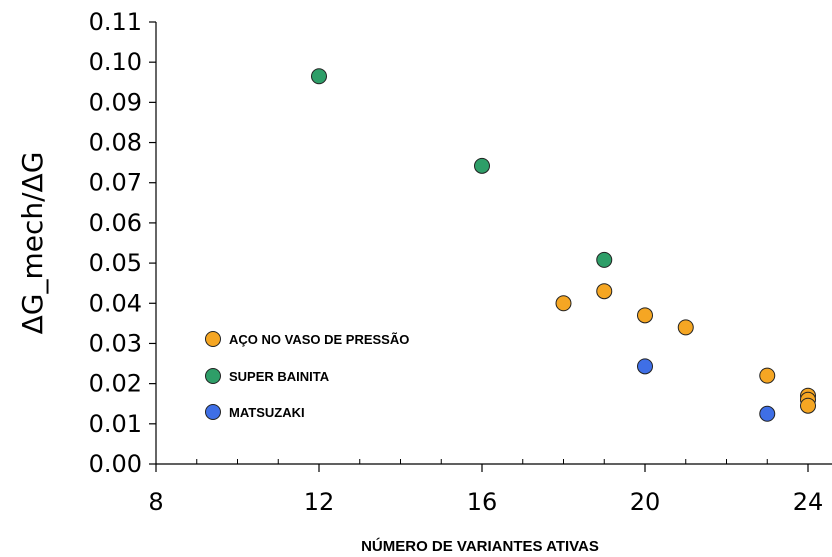 This screenshot has width=832, height=557. I want to click on y-tick-label: 0.08, so click(115, 143).